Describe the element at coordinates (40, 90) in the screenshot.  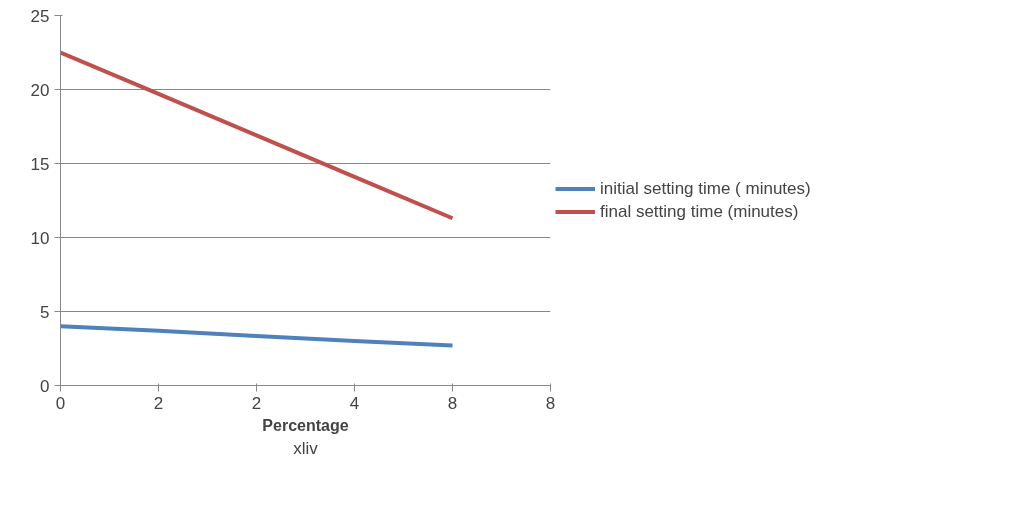
I see `y-tick-label: 20` at that location.